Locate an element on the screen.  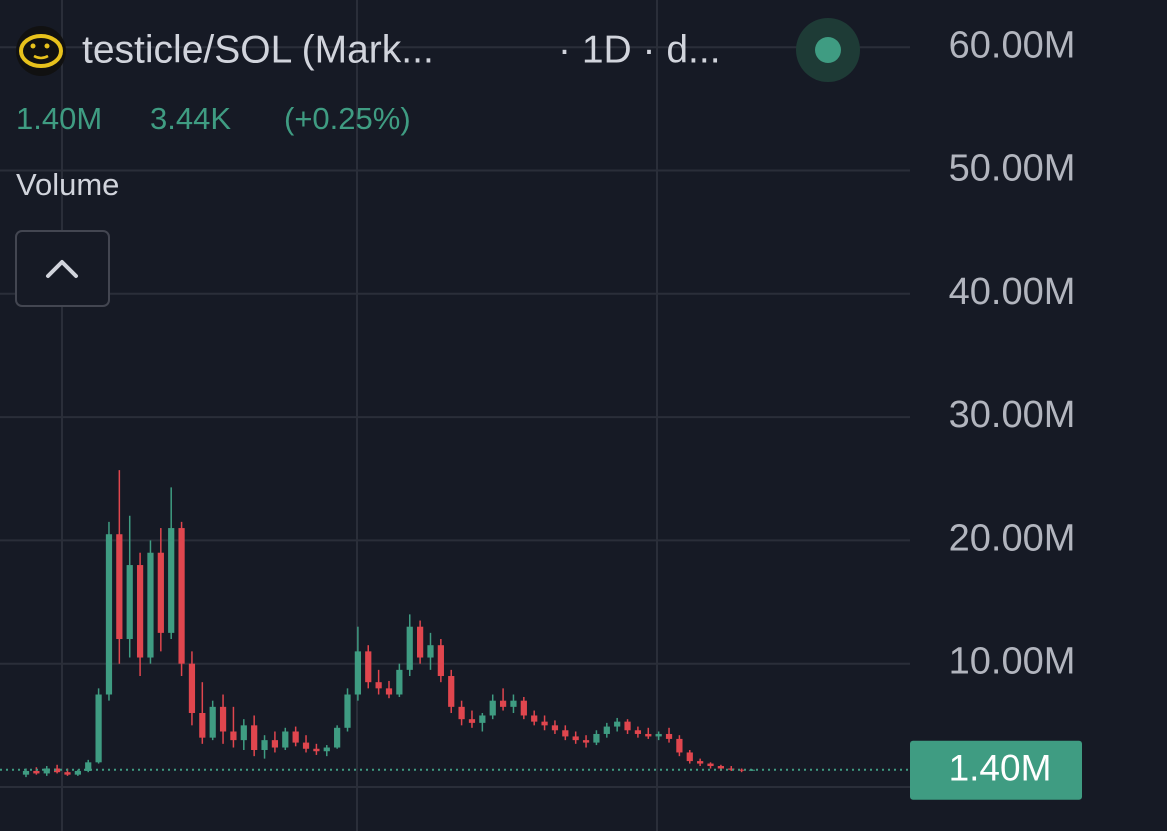
y-tick-label: 30.00M is located at coordinates (1012, 415).